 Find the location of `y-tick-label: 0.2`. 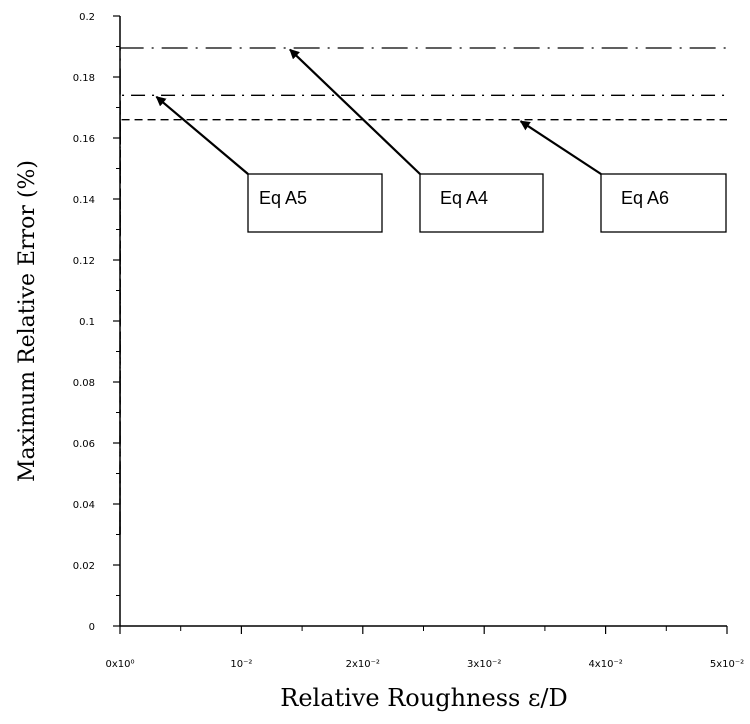

y-tick-label: 0.2 is located at coordinates (87, 17).